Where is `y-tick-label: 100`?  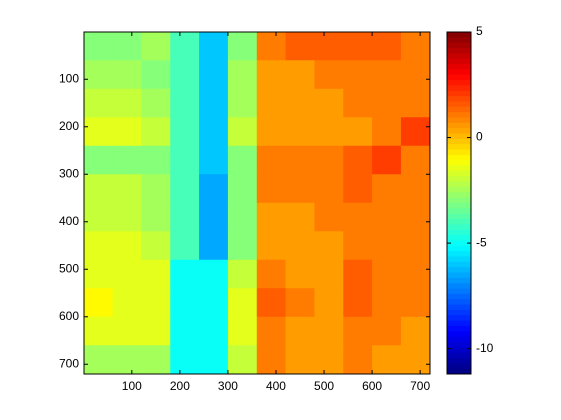 y-tick-label: 100 is located at coordinates (69, 78).